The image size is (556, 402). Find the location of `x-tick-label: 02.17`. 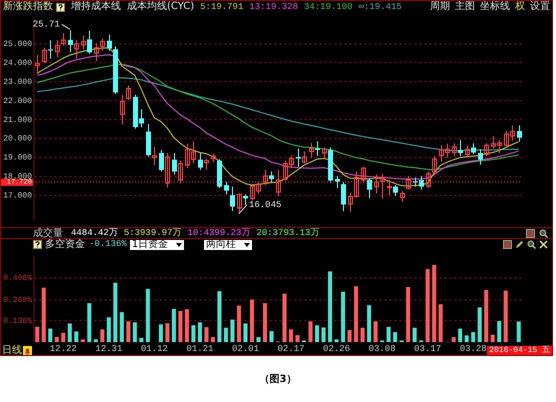

x-tick-label: 02.17 is located at coordinates (291, 349).